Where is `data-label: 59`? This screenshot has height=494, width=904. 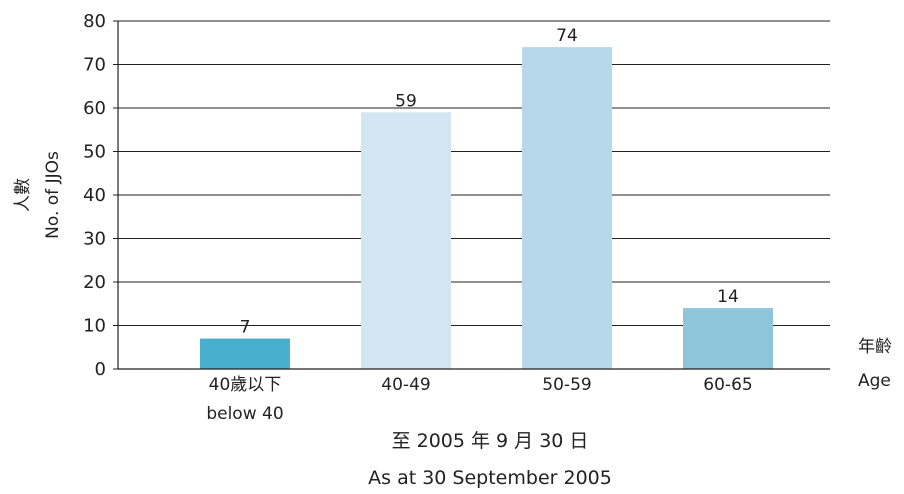 data-label: 59 is located at coordinates (406, 101).